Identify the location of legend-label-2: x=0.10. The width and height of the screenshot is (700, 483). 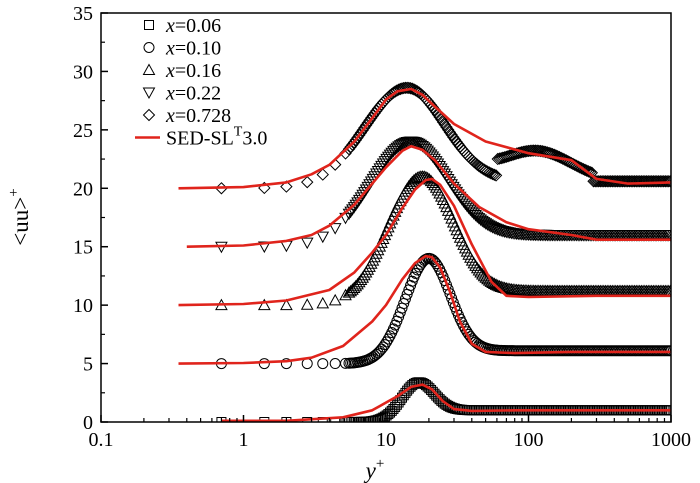
(193, 49).